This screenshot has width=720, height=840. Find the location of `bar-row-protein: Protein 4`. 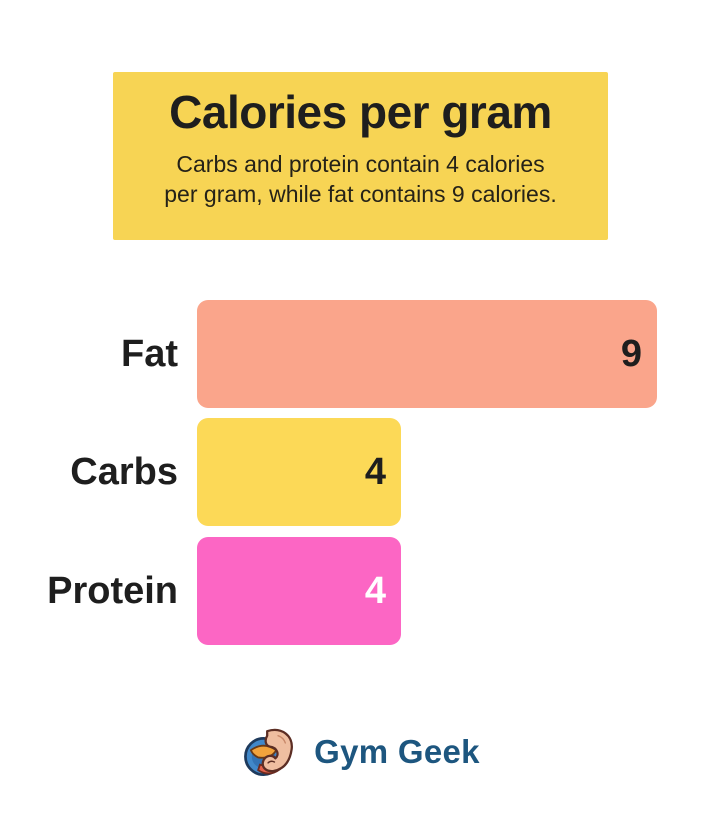

bar-row-protein: Protein 4 is located at coordinates (360, 591).